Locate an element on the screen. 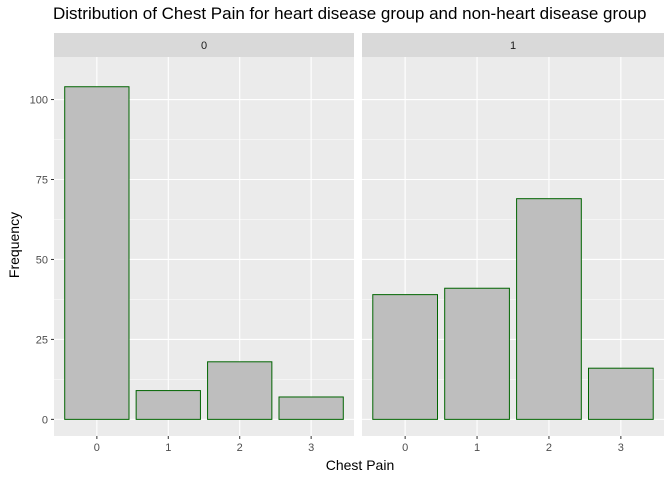 The image size is (672, 480). facet-strip-label-0: 0 is located at coordinates (204, 46).